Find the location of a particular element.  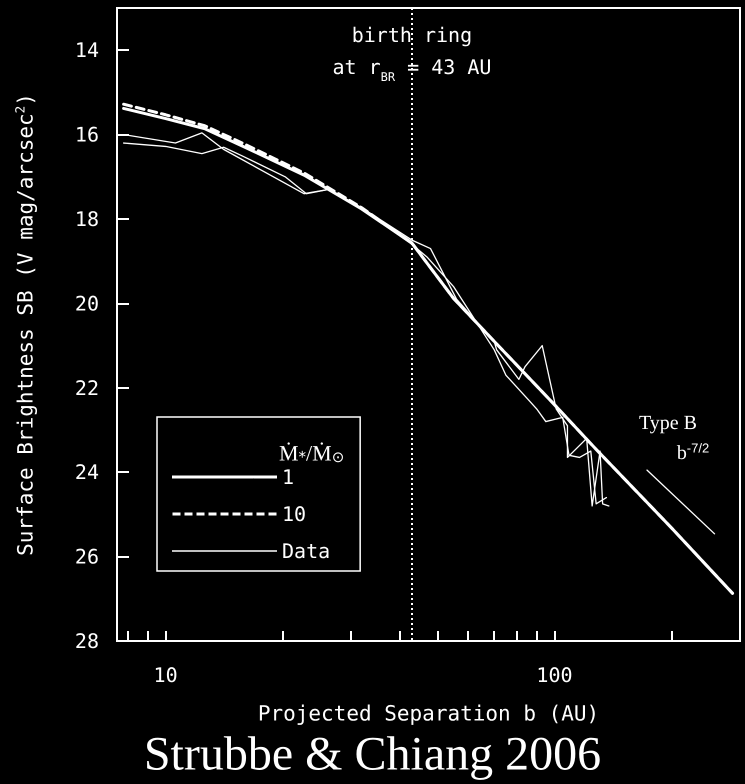

legend-title: Ṁ*/Ṁ⊙ is located at coordinates (311, 453).